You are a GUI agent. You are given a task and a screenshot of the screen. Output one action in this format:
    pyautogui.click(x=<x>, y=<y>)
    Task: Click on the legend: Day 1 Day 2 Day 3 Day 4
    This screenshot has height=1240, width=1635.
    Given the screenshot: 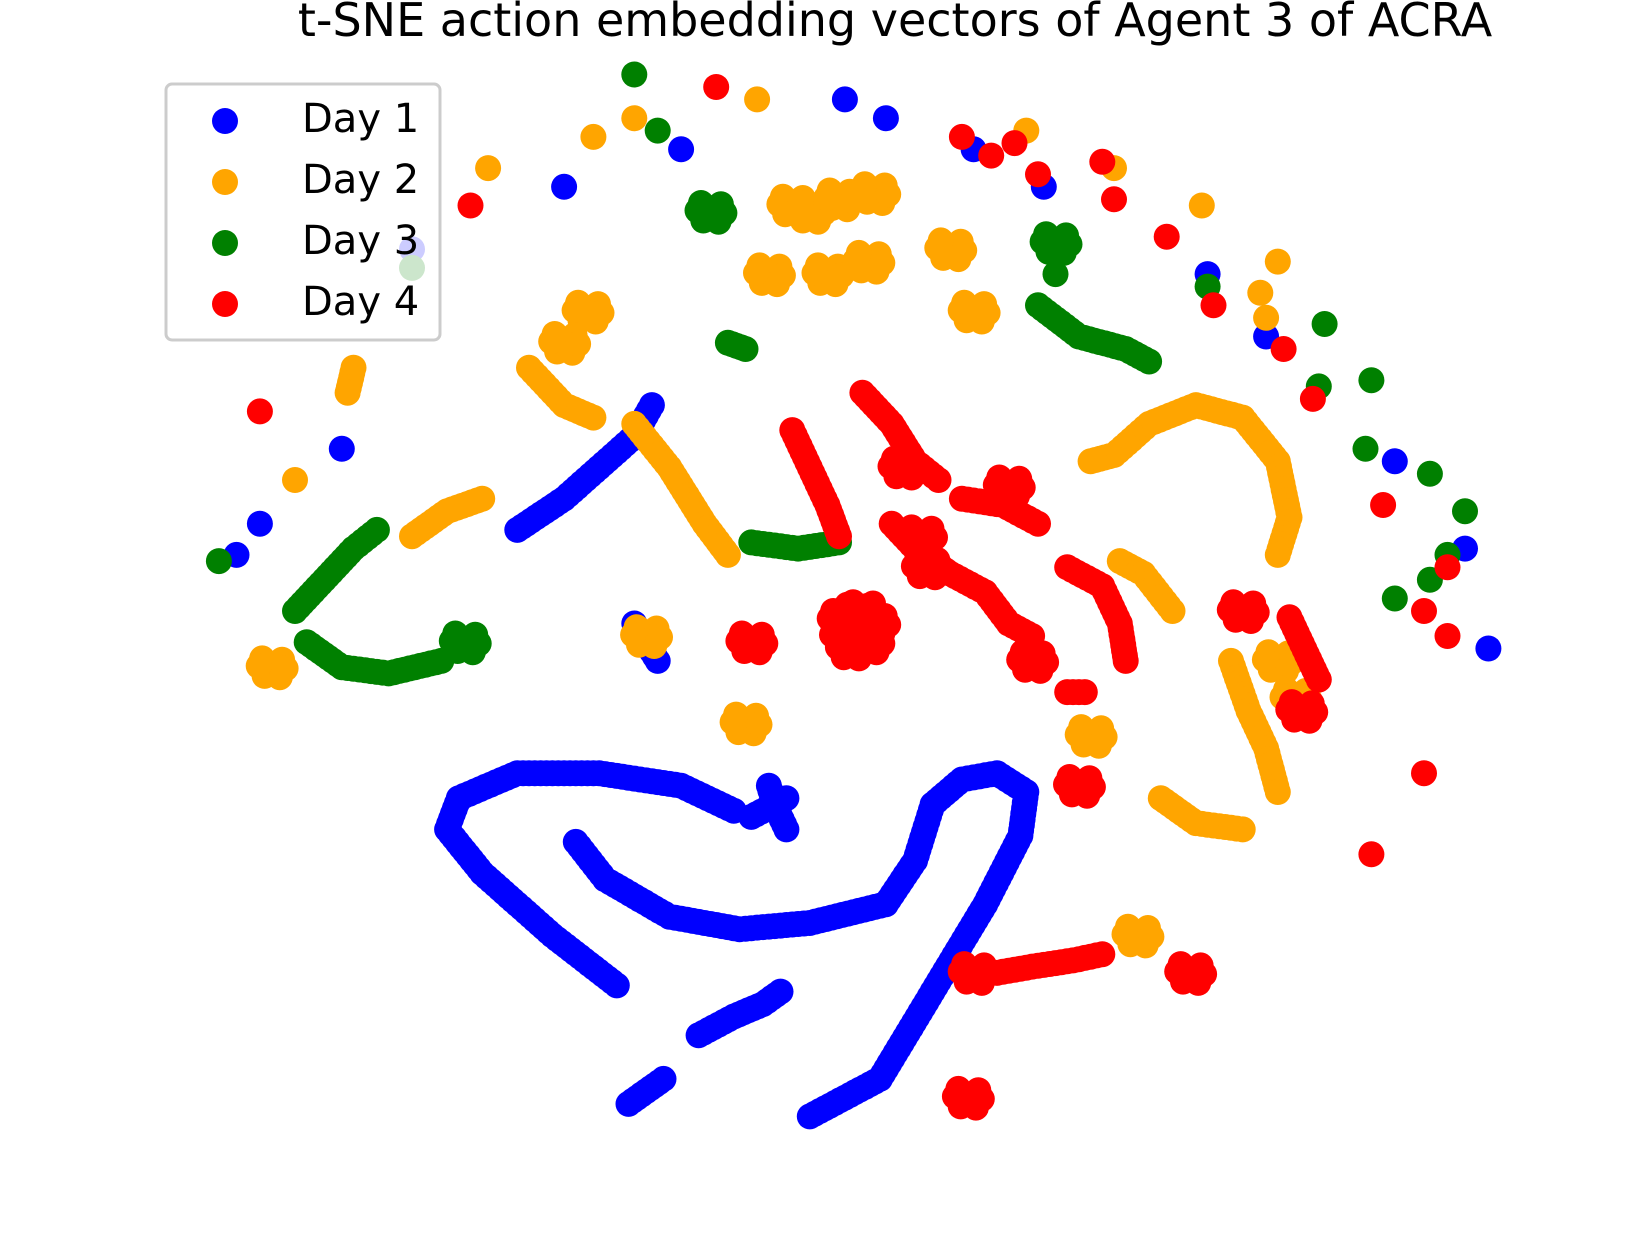 What is the action you would take?
    pyautogui.click(x=303, y=212)
    